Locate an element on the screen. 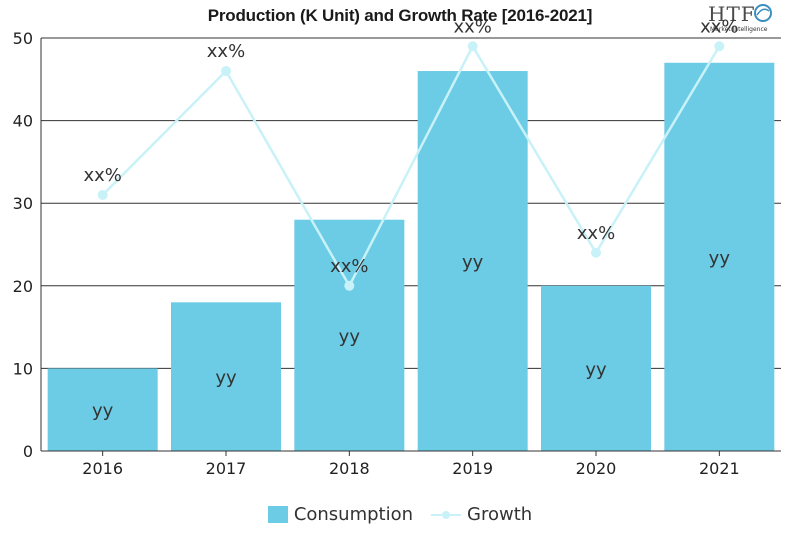 The image size is (800, 533). logo-subtitle: Market Intelligence is located at coordinates (739, 29).